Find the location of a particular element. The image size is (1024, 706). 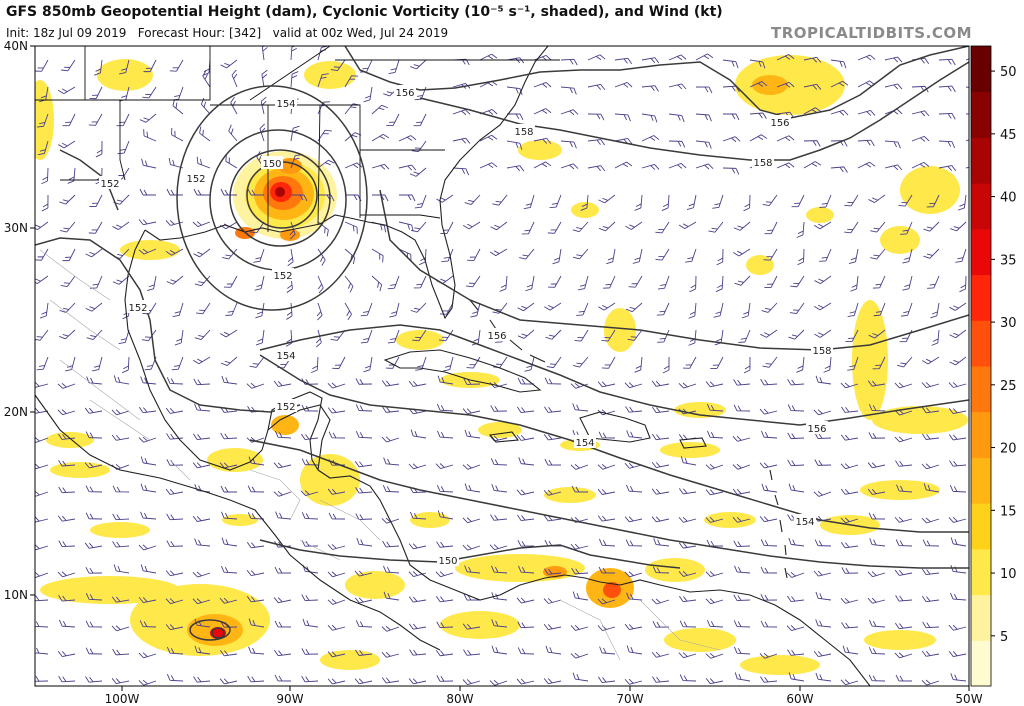

contour-label: 154 is located at coordinates (584, 443).